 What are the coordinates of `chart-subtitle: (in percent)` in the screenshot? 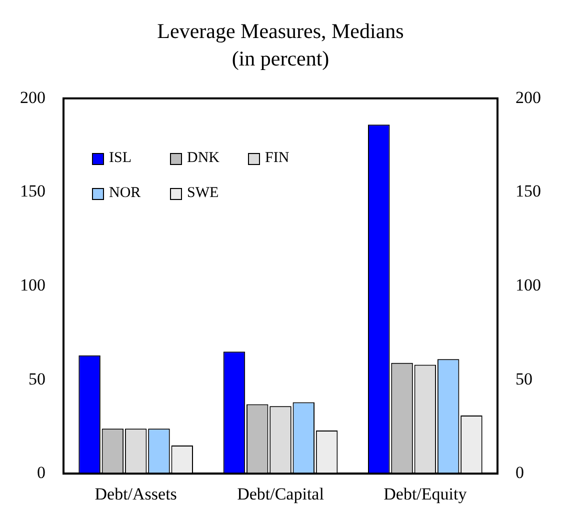 It's located at (281, 58).